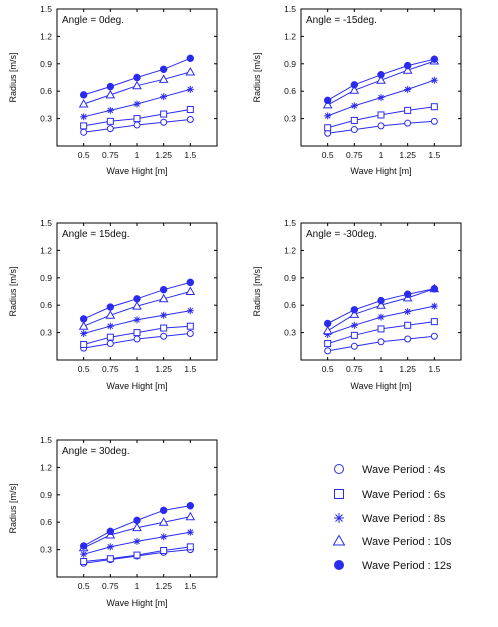 This screenshot has height=627, width=498. What do you see at coordinates (339, 565) in the screenshot?
I see `circle-filled-icon` at bounding box center [339, 565].